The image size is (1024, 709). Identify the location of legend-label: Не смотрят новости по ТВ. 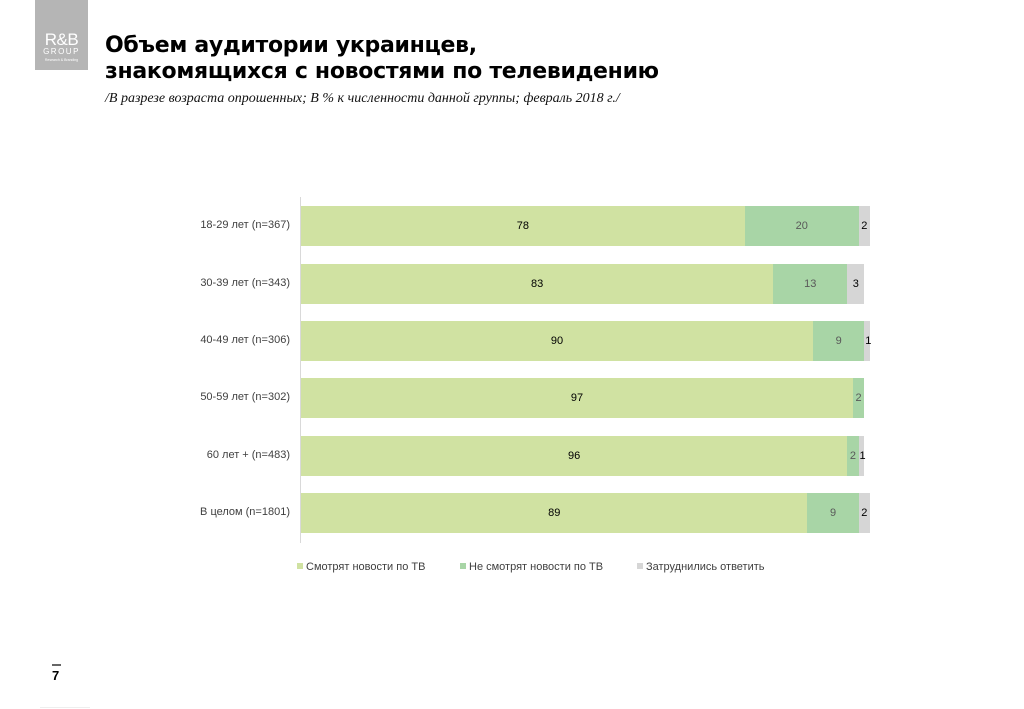
(536, 567).